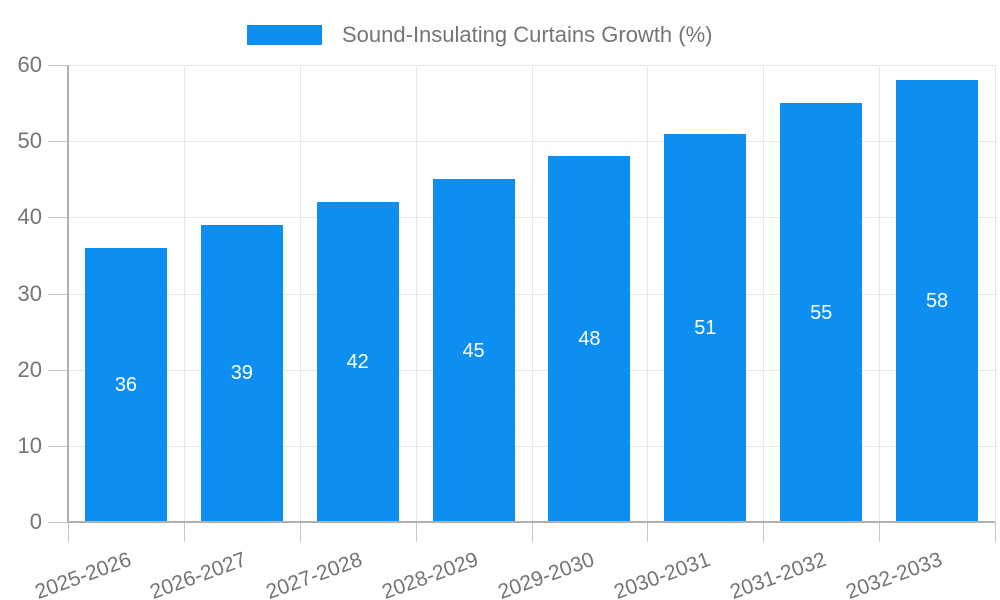 This screenshot has height=600, width=1000. I want to click on x-axis-line, so click(531, 522).